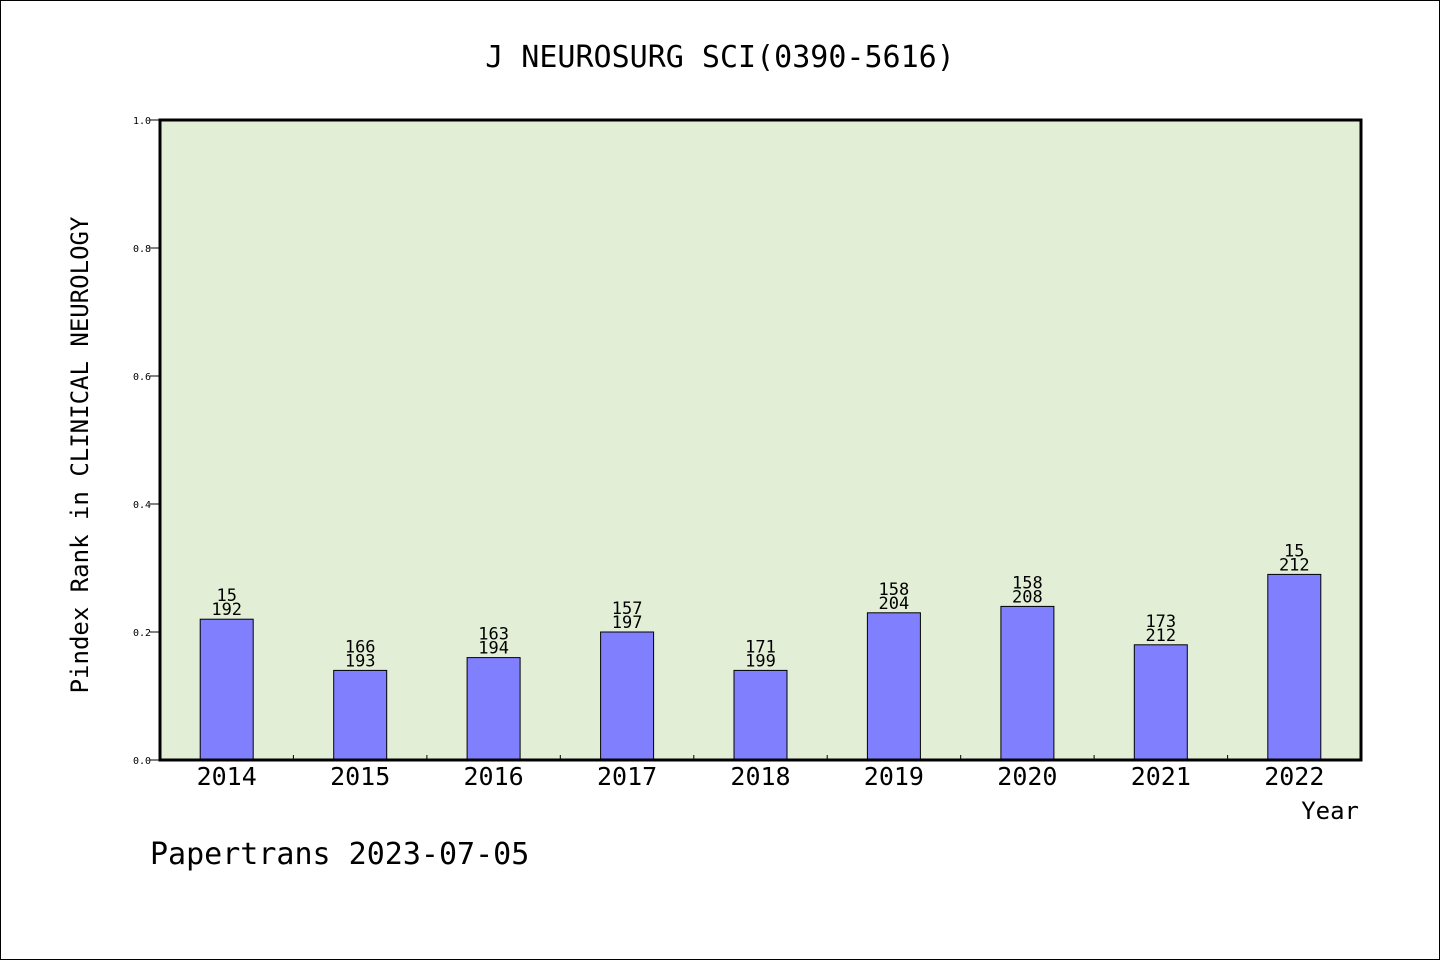  I want to click on bar-label-top-2017: 157, so click(627, 609).